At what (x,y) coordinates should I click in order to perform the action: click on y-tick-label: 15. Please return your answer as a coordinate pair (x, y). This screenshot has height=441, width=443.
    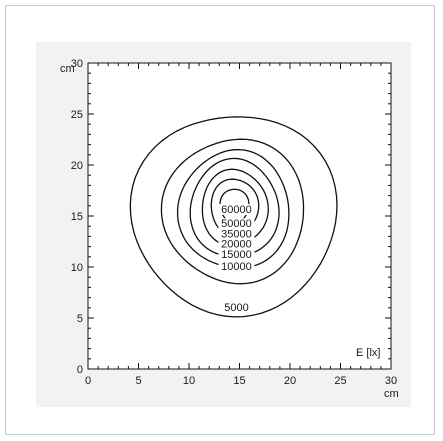
    Looking at the image, I should click on (77, 217).